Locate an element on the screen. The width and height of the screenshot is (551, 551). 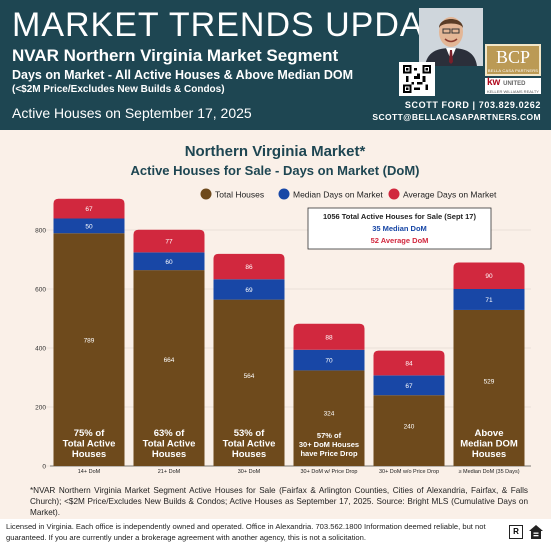
data-label-median: 67 is located at coordinates (409, 386).